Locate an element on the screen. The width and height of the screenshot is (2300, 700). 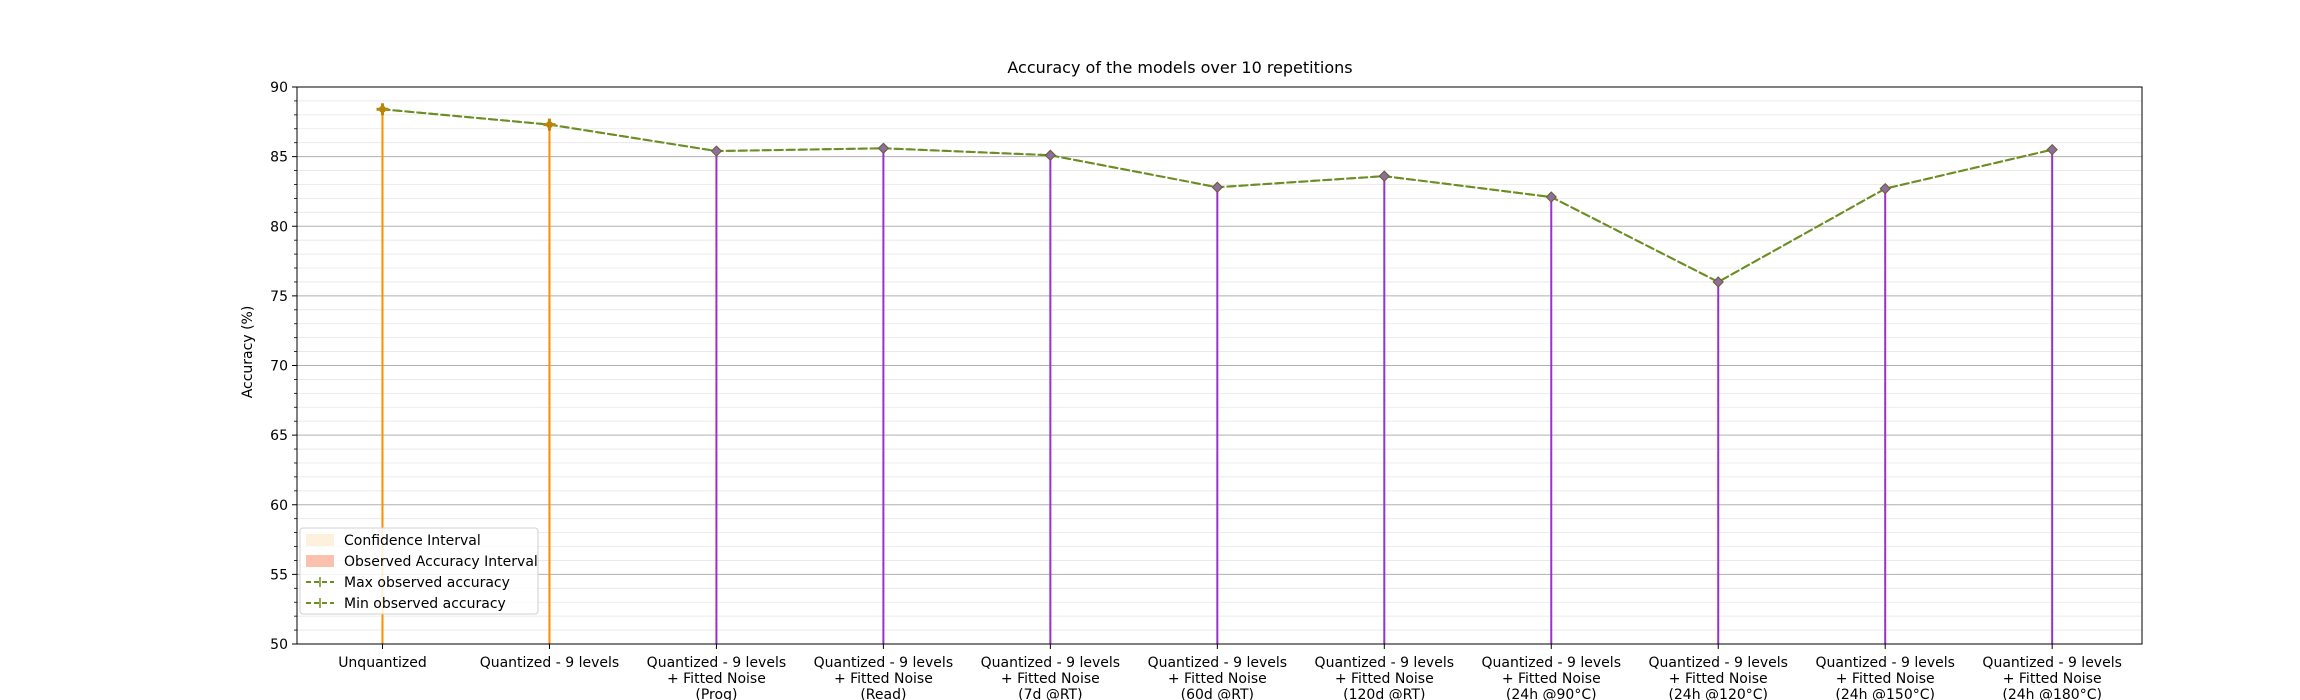
x-tick-label: Quantized - 9 levels + Fitted Noise (Prog) is located at coordinates (716, 677).